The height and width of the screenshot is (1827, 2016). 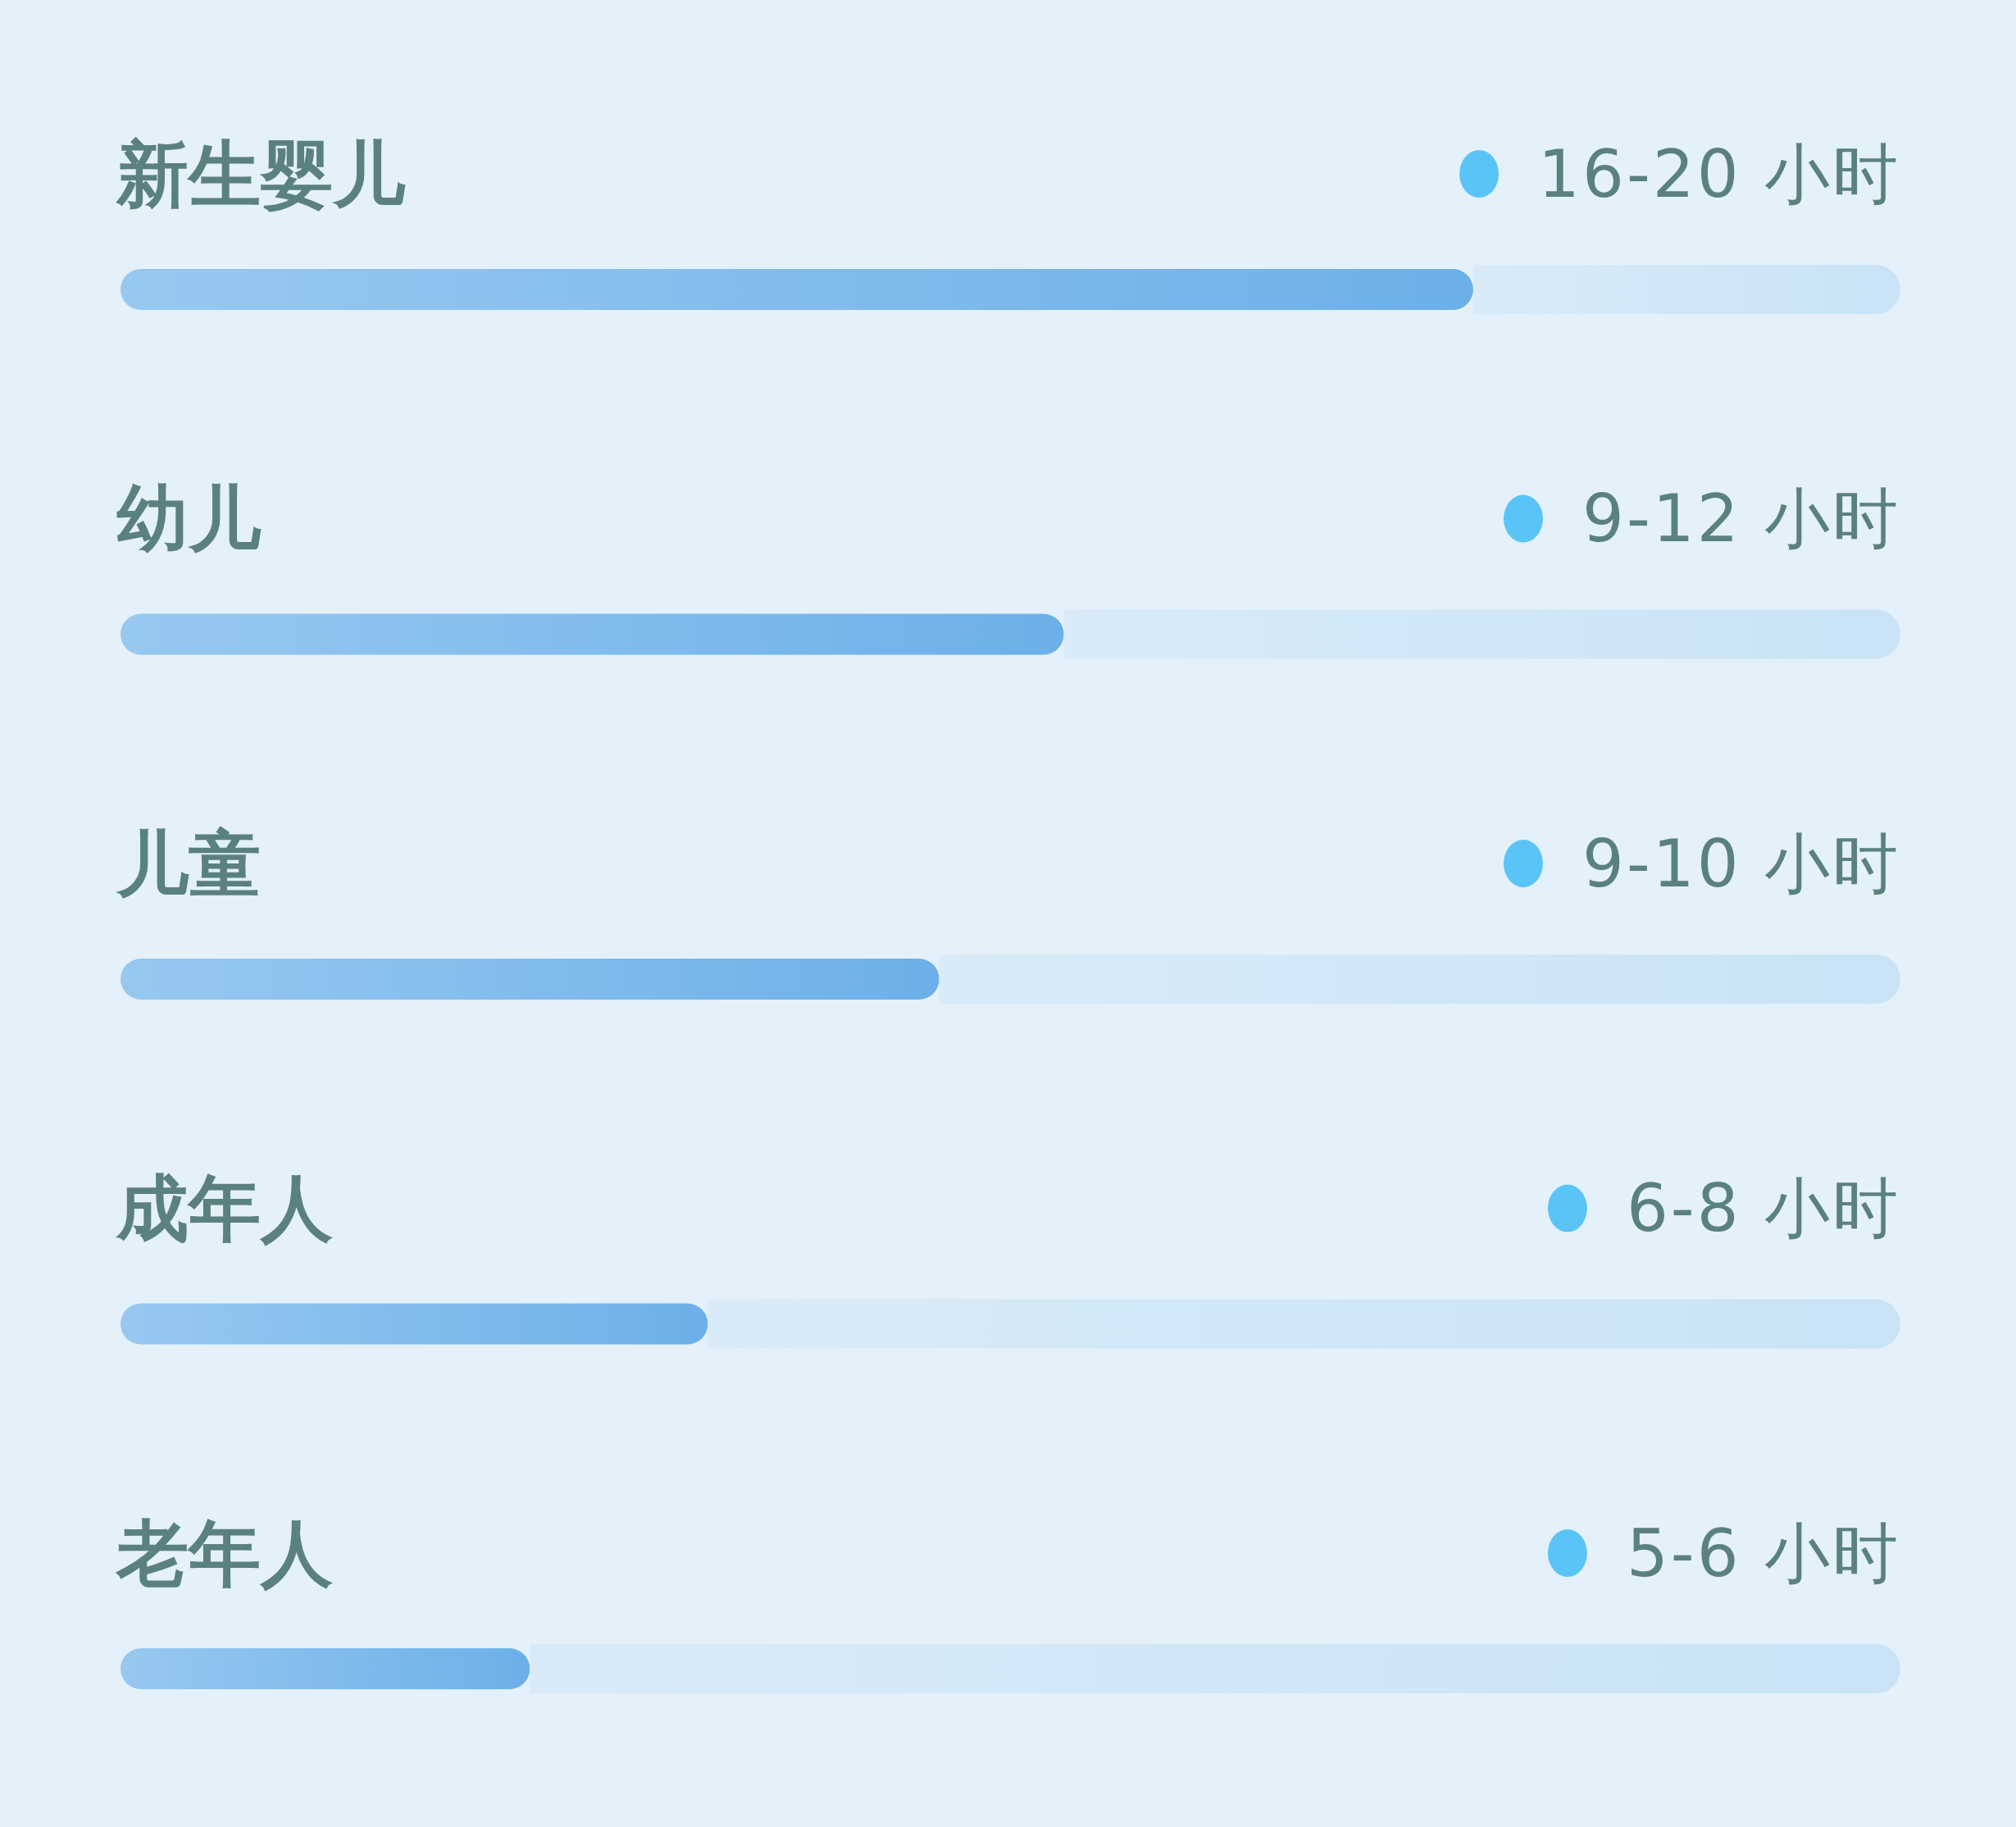 I want to click on value-label: 16-20 小时, so click(x=1679, y=173).